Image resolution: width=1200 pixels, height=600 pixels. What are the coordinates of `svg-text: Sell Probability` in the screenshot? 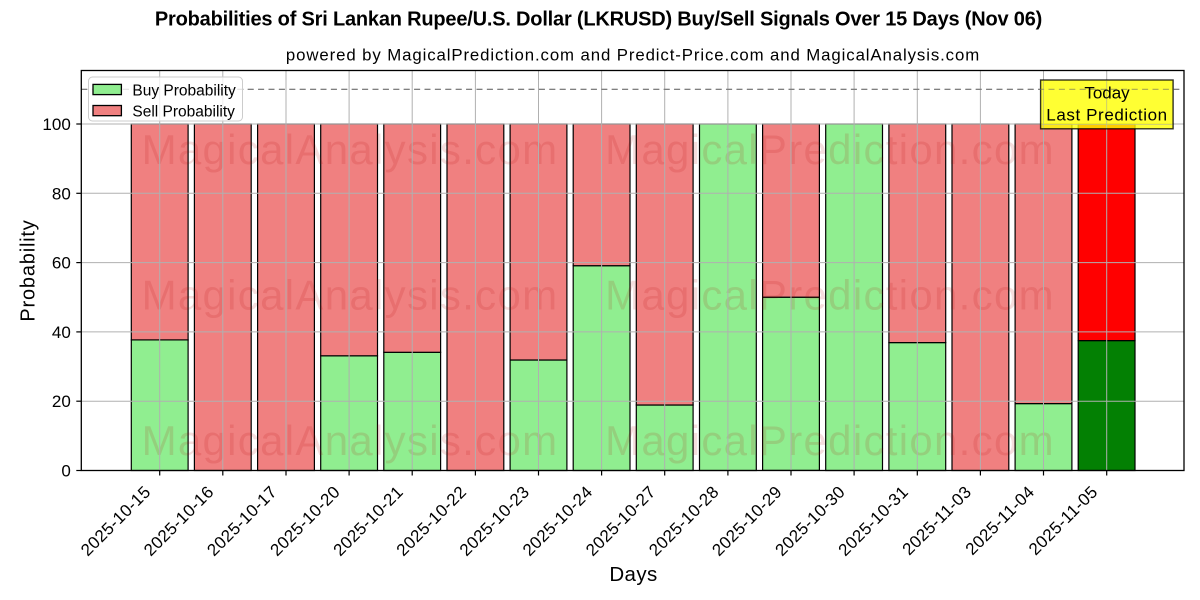 It's located at (183, 112).